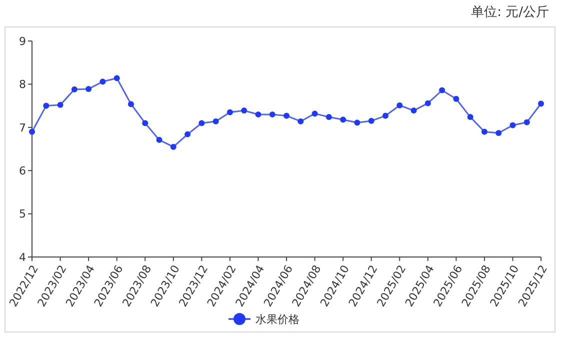 The image size is (561, 337). What do you see at coordinates (22, 127) in the screenshot?
I see `y-tick-label: 7` at bounding box center [22, 127].